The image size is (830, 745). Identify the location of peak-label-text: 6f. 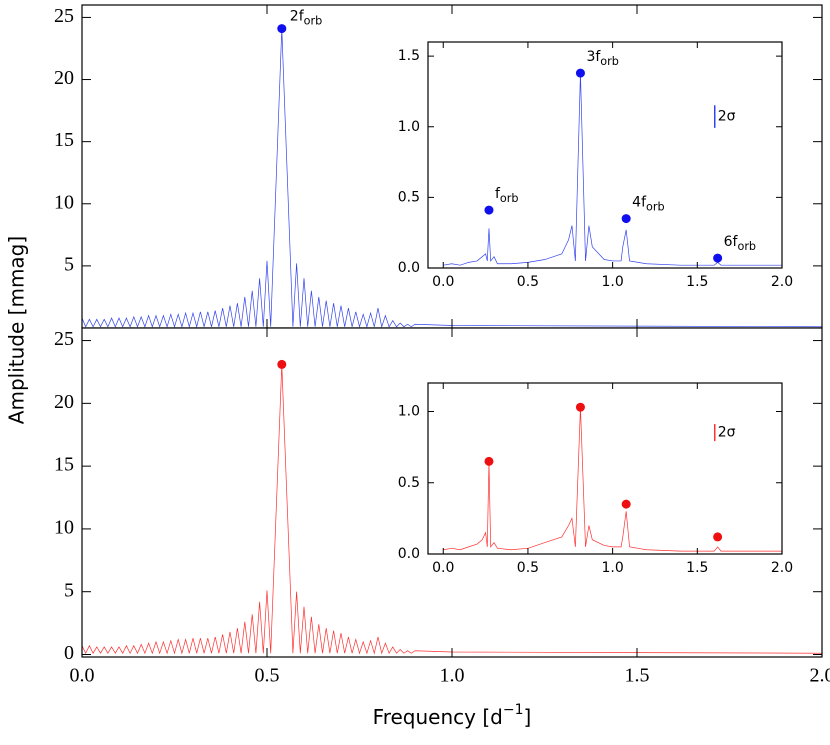
(731, 242).